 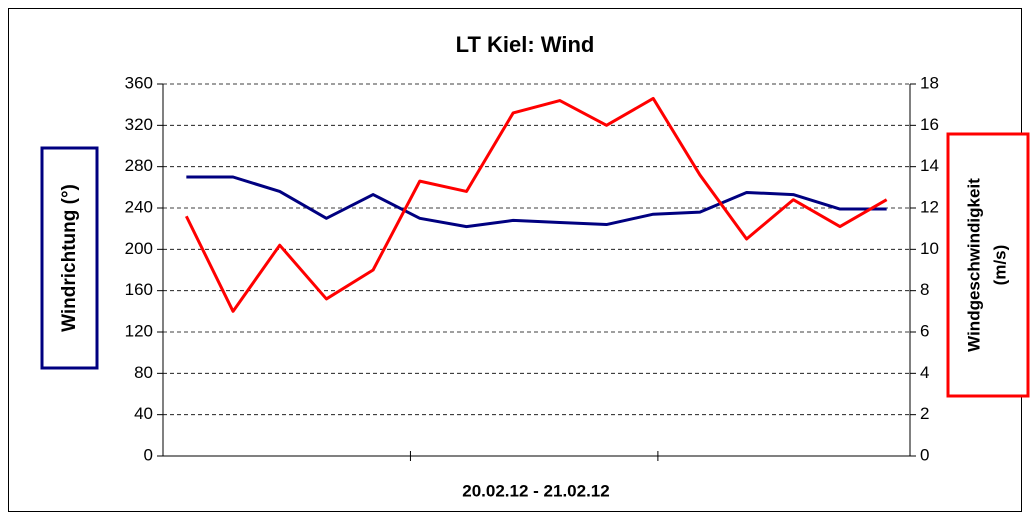 What do you see at coordinates (929, 124) in the screenshot?
I see `y2-tick-label: 16` at bounding box center [929, 124].